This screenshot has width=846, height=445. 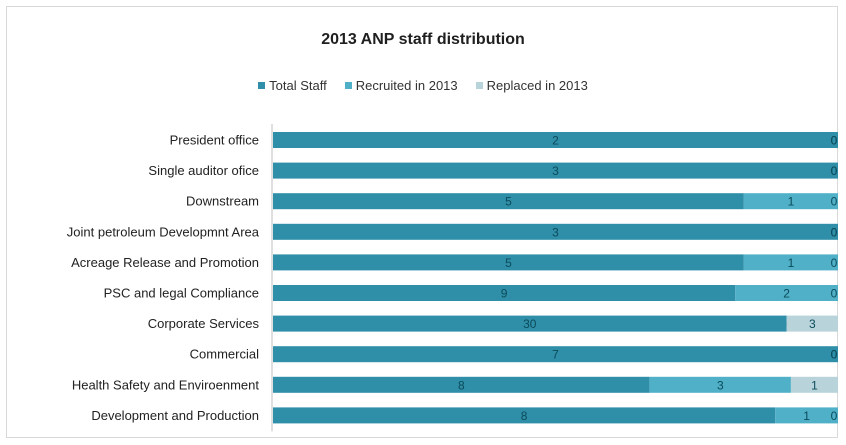 What do you see at coordinates (175, 415) in the screenshot?
I see `category-label: Development and Production` at bounding box center [175, 415].